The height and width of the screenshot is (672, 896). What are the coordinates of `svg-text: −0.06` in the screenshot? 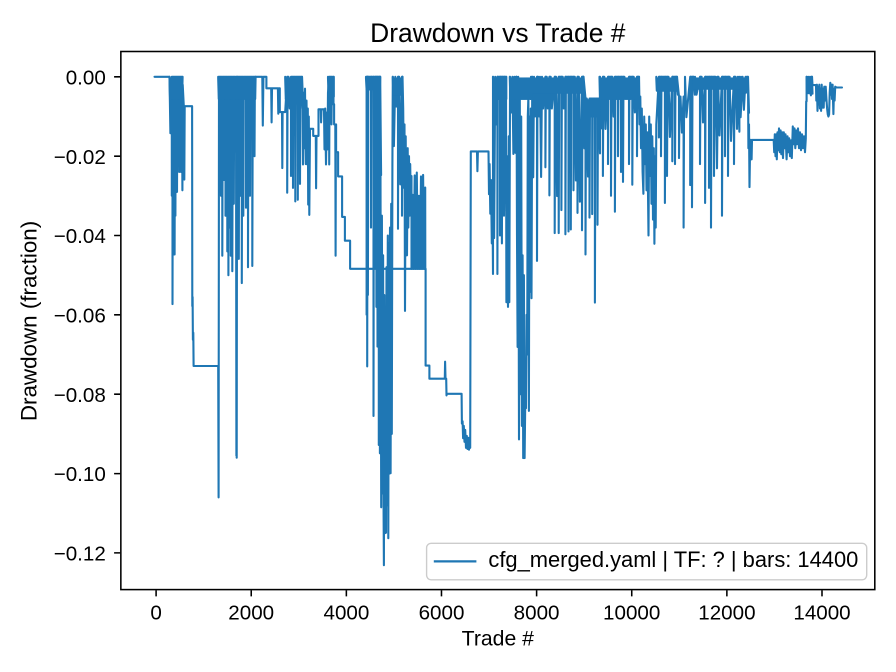 It's located at (80, 315).